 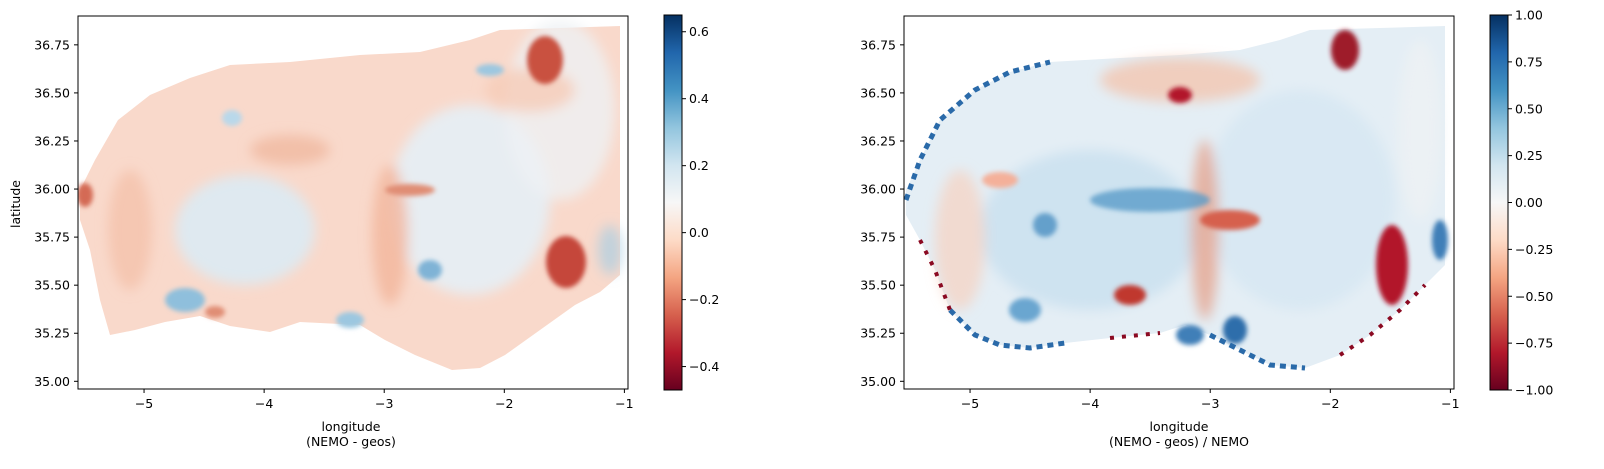 What do you see at coordinates (700, 199) in the screenshot?
I see `left-colorbar-ticks: −0.4 −0.2 0.0 0.2 0.4 0.6` at bounding box center [700, 199].